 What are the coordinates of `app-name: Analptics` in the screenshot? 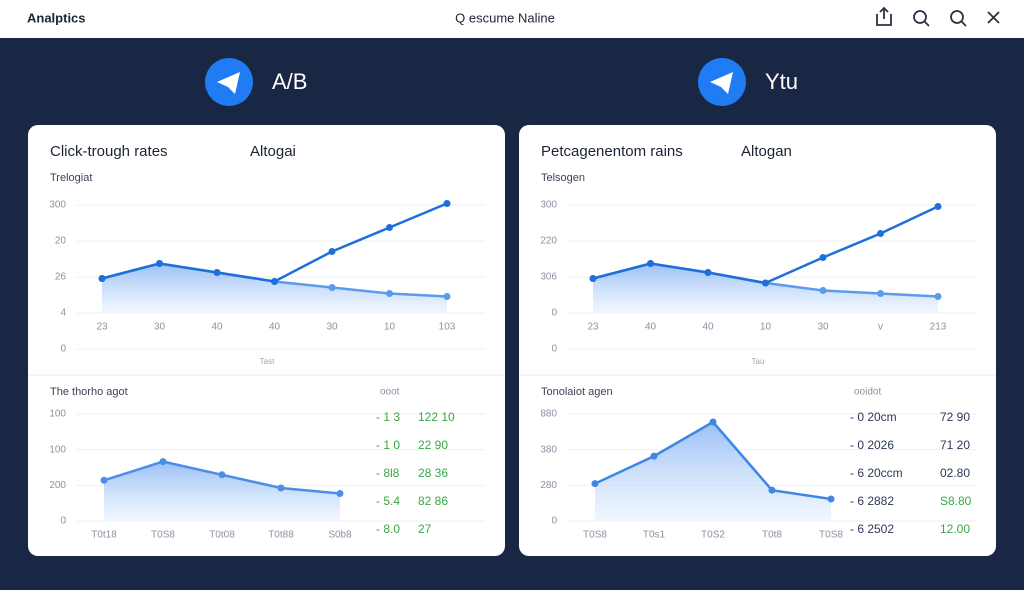 It's located at (56, 17).